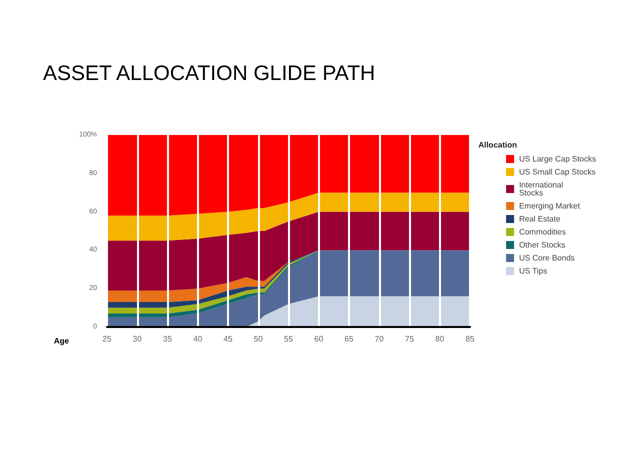  What do you see at coordinates (259, 339) in the screenshot?
I see `x-tick-label: 50` at bounding box center [259, 339].